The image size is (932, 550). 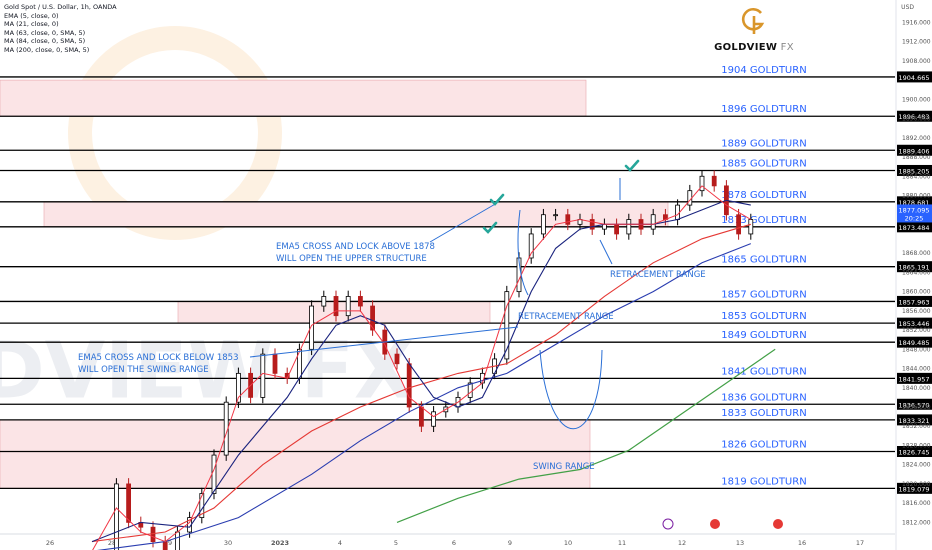 What do you see at coordinates (175, 132) in the screenshot?
I see `watermark-ring` at bounding box center [175, 132].